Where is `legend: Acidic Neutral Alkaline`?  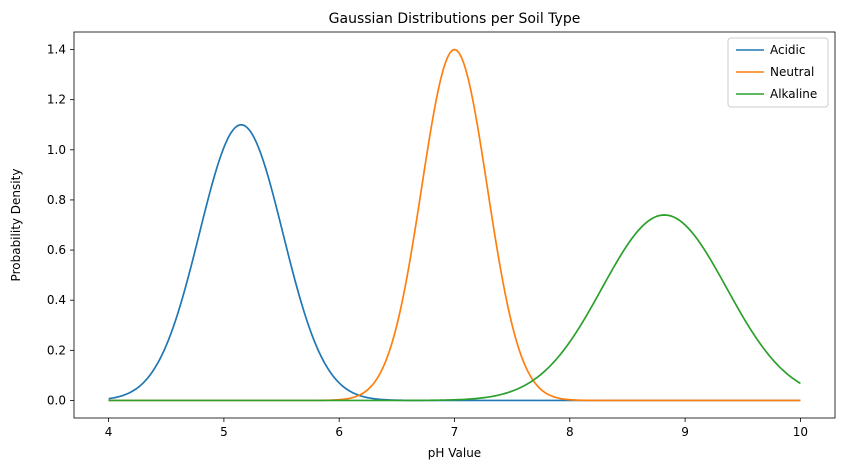 legend: Acidic Neutral Alkaline is located at coordinates (778, 72).